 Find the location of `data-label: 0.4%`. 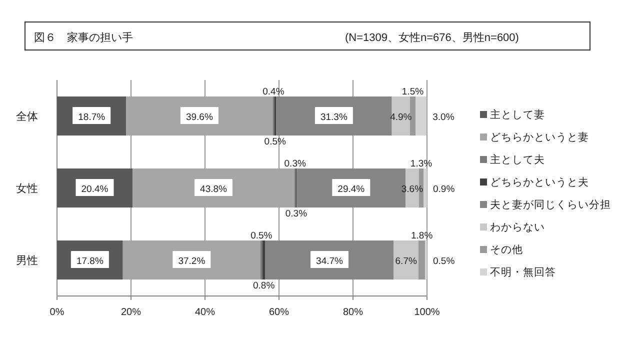

data-label: 0.4% is located at coordinates (273, 92).